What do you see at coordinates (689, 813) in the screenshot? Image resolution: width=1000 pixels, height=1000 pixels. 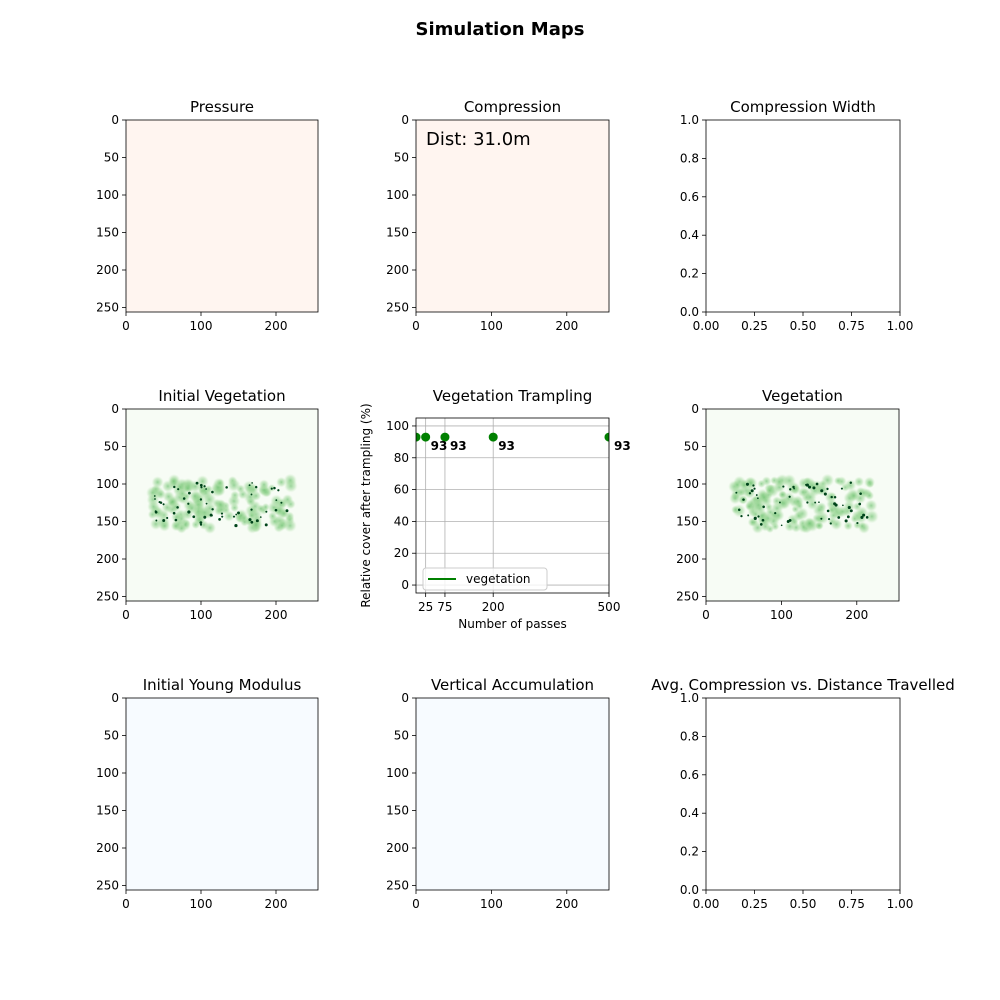 I see `avg-compression-distance-ytick-label: 0.4` at bounding box center [689, 813].